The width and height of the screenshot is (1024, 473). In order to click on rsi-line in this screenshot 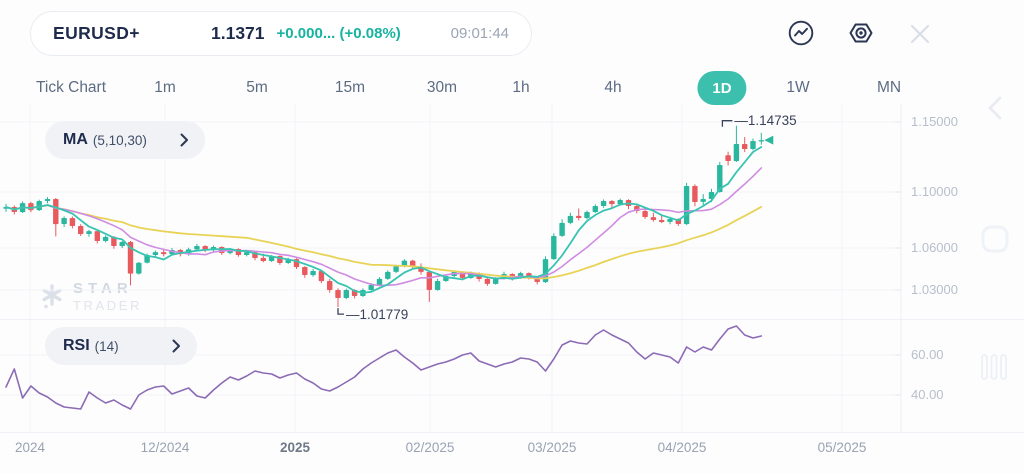, I will do `click(384, 367)`.